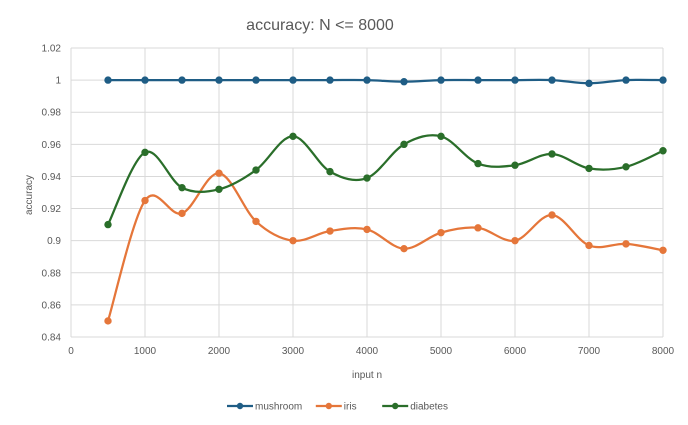  What do you see at coordinates (367, 375) in the screenshot?
I see `x-axis-label: input n` at bounding box center [367, 375].